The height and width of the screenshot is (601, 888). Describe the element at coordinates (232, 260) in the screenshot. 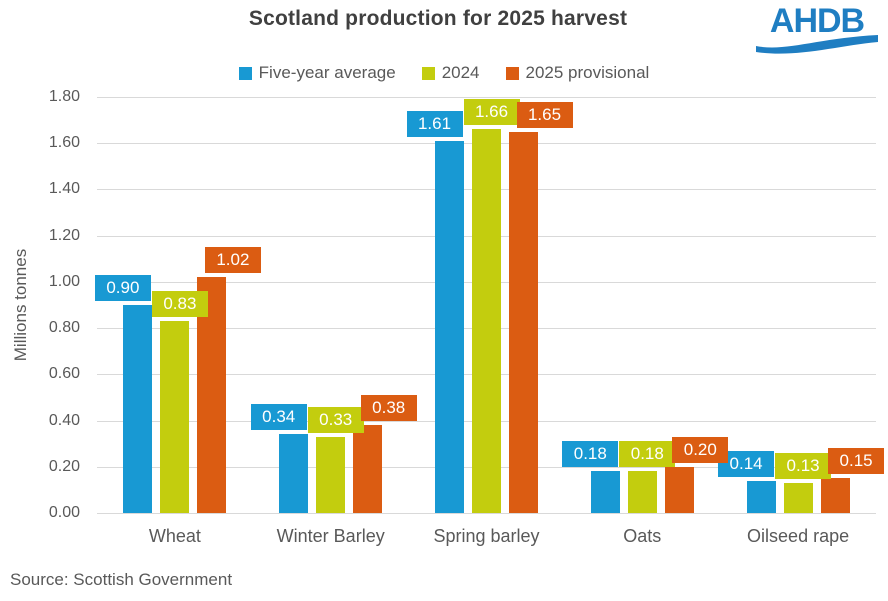

I see `bar-value-label: 1.02` at that location.